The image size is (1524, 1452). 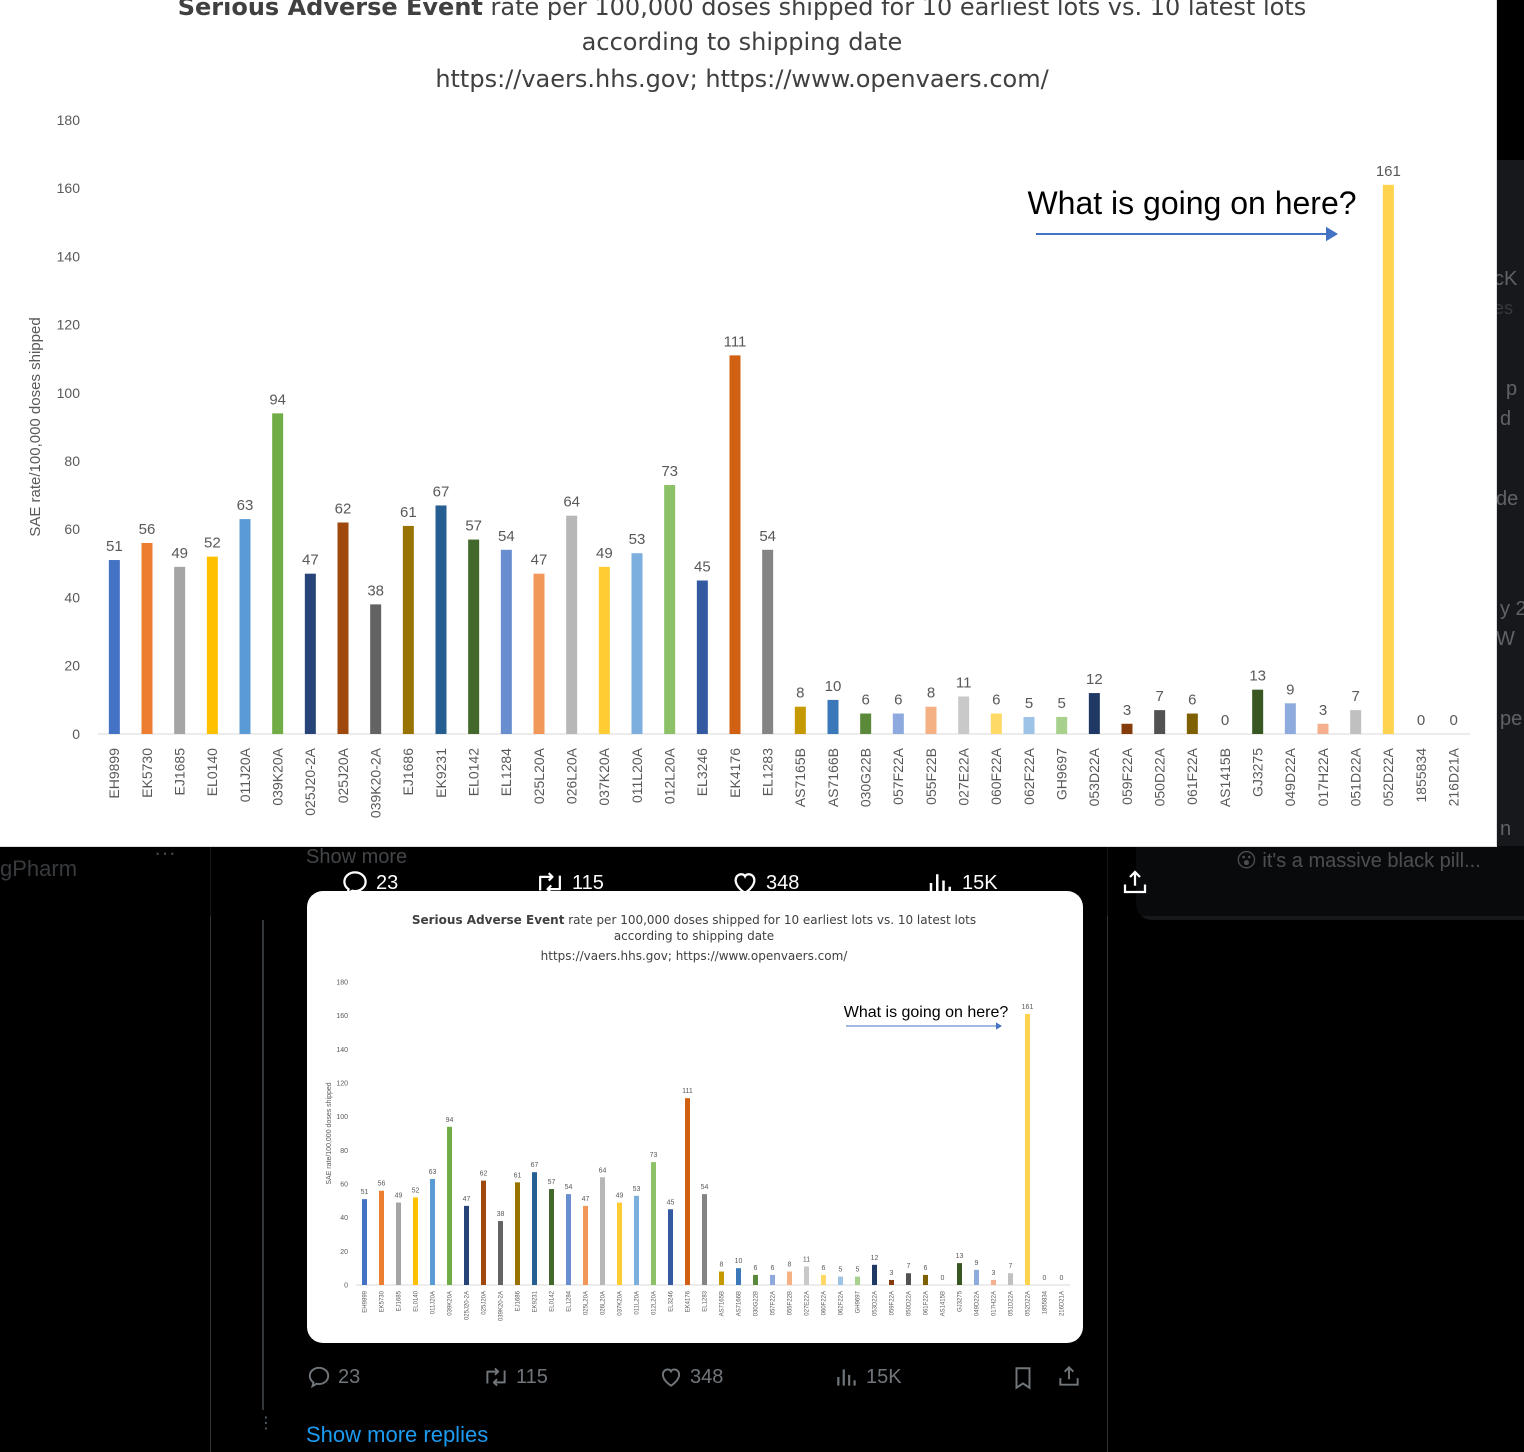 I want to click on data-label: 6, so click(x=996, y=700).